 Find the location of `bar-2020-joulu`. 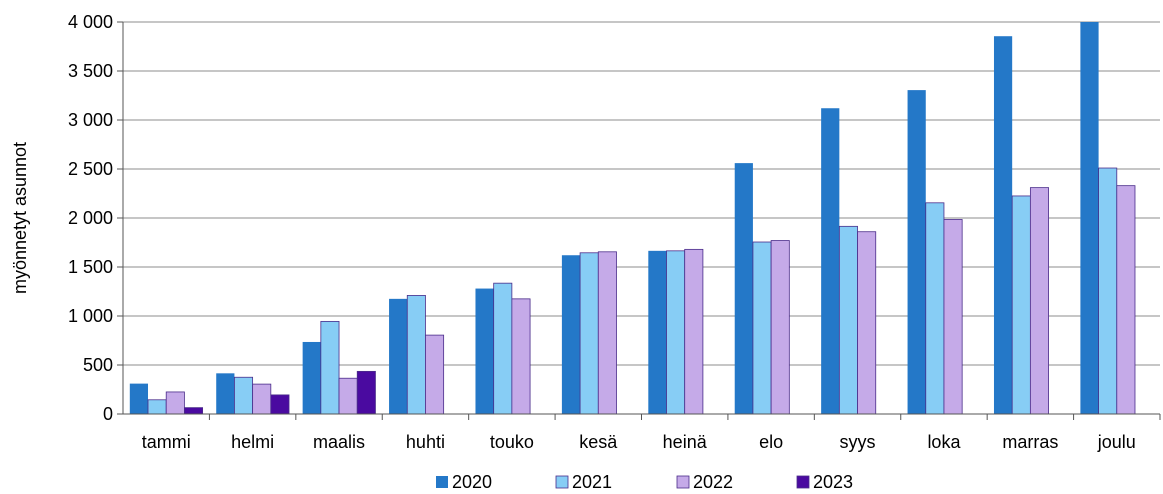

bar-2020-joulu is located at coordinates (1089, 218).